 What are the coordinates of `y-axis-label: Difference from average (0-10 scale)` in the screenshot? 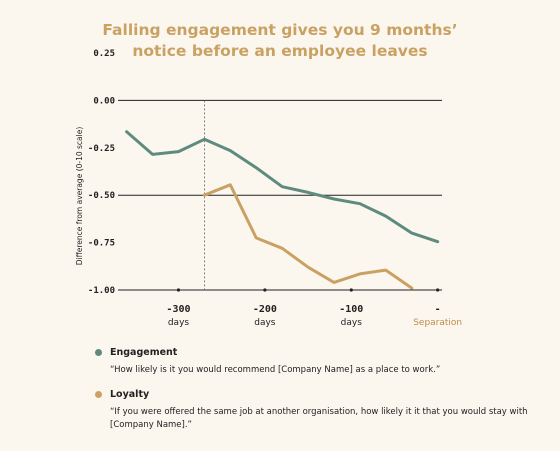 It's located at (79, 196).